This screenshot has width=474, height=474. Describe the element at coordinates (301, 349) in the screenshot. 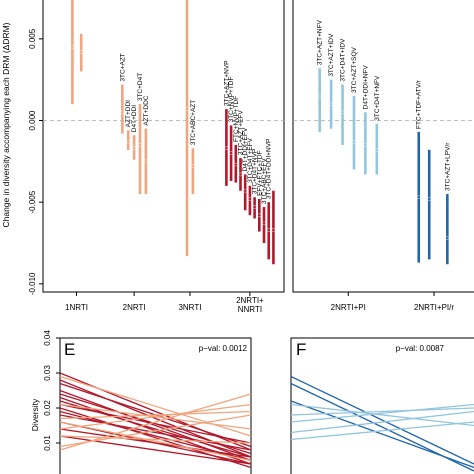

I see `panel-letter: F` at that location.